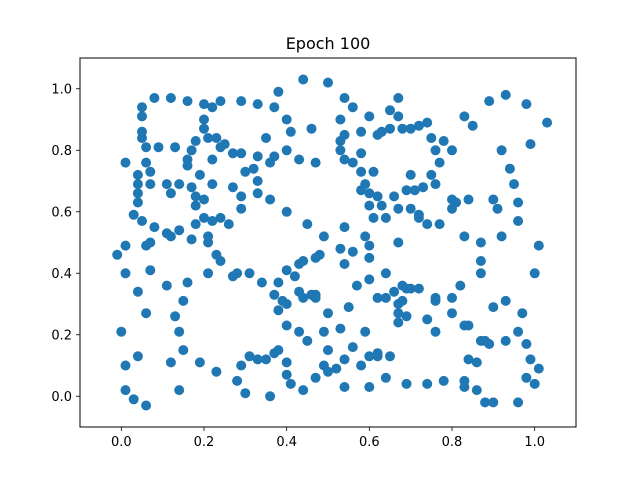  I want to click on y-tick-label: 1.0, so click(61, 89).